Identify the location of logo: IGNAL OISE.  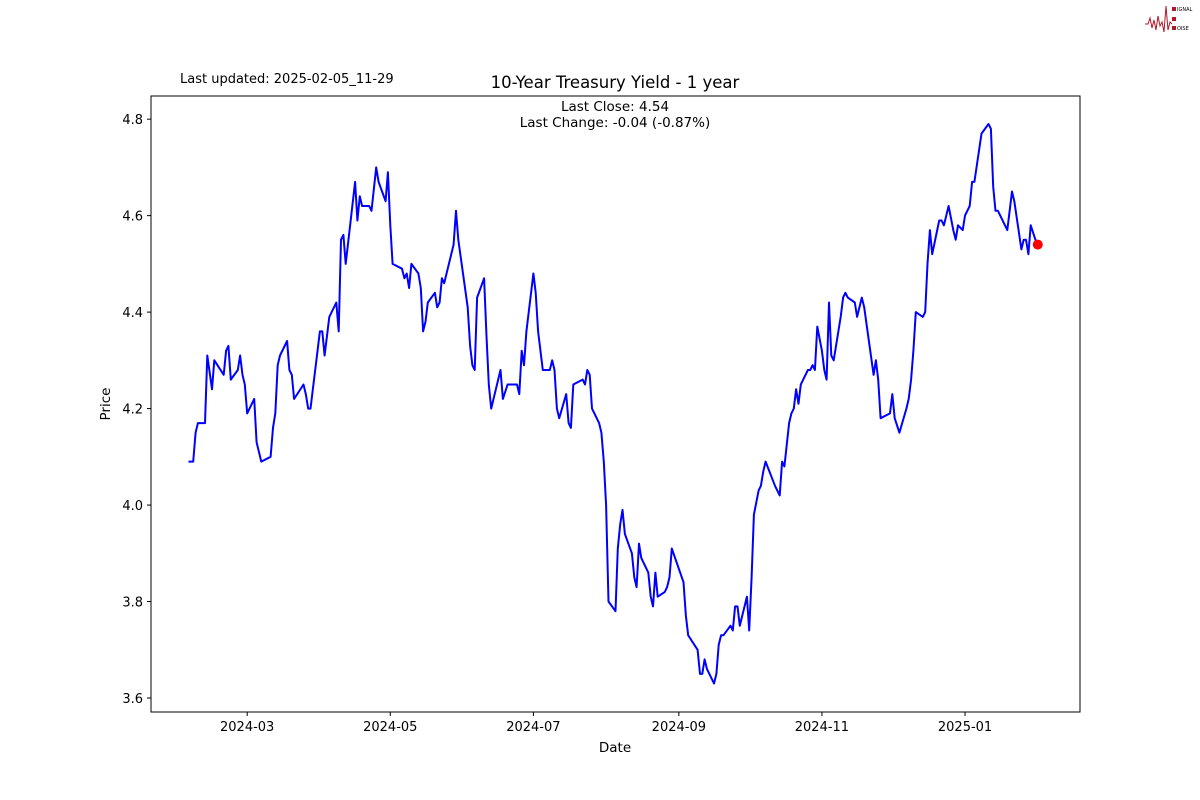
(1169, 20).